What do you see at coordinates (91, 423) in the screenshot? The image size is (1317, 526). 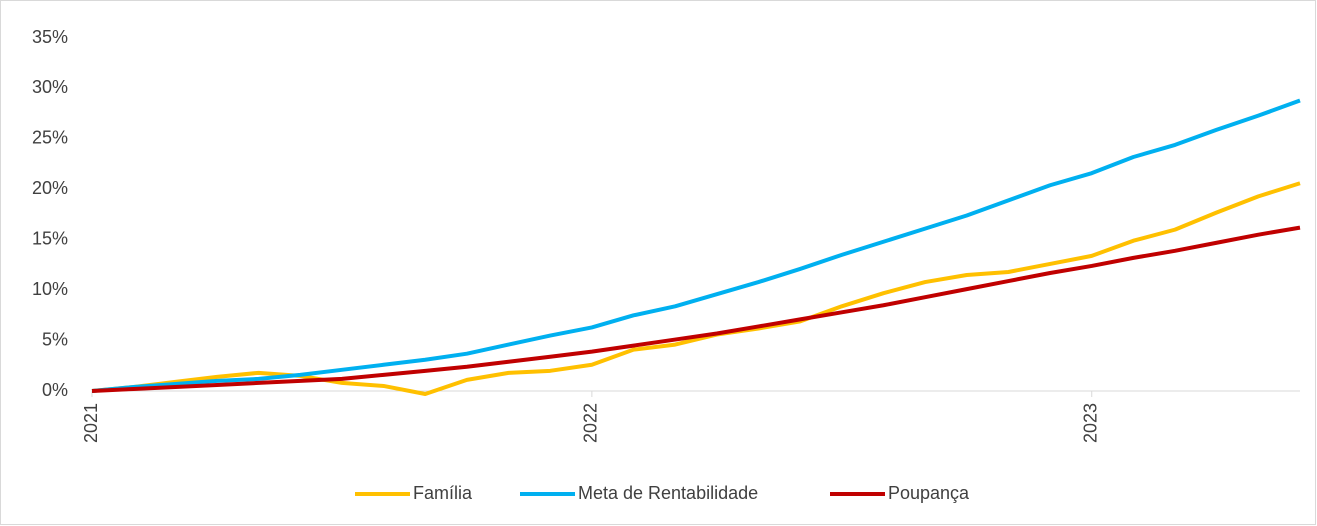 I see `x-tick-label: 2021` at bounding box center [91, 423].